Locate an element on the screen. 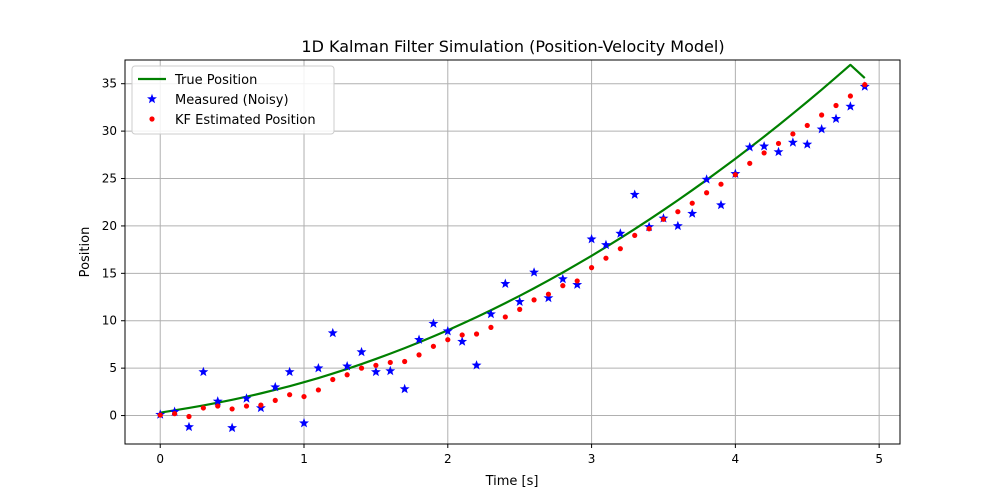  y-axis-label: Position is located at coordinates (85, 252).